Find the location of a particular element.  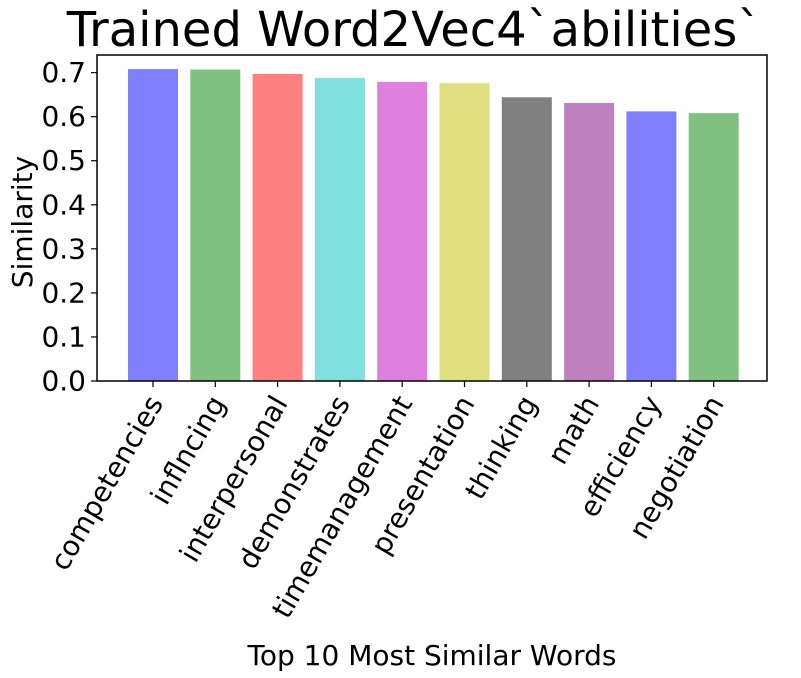

bar-competencies is located at coordinates (153, 225).